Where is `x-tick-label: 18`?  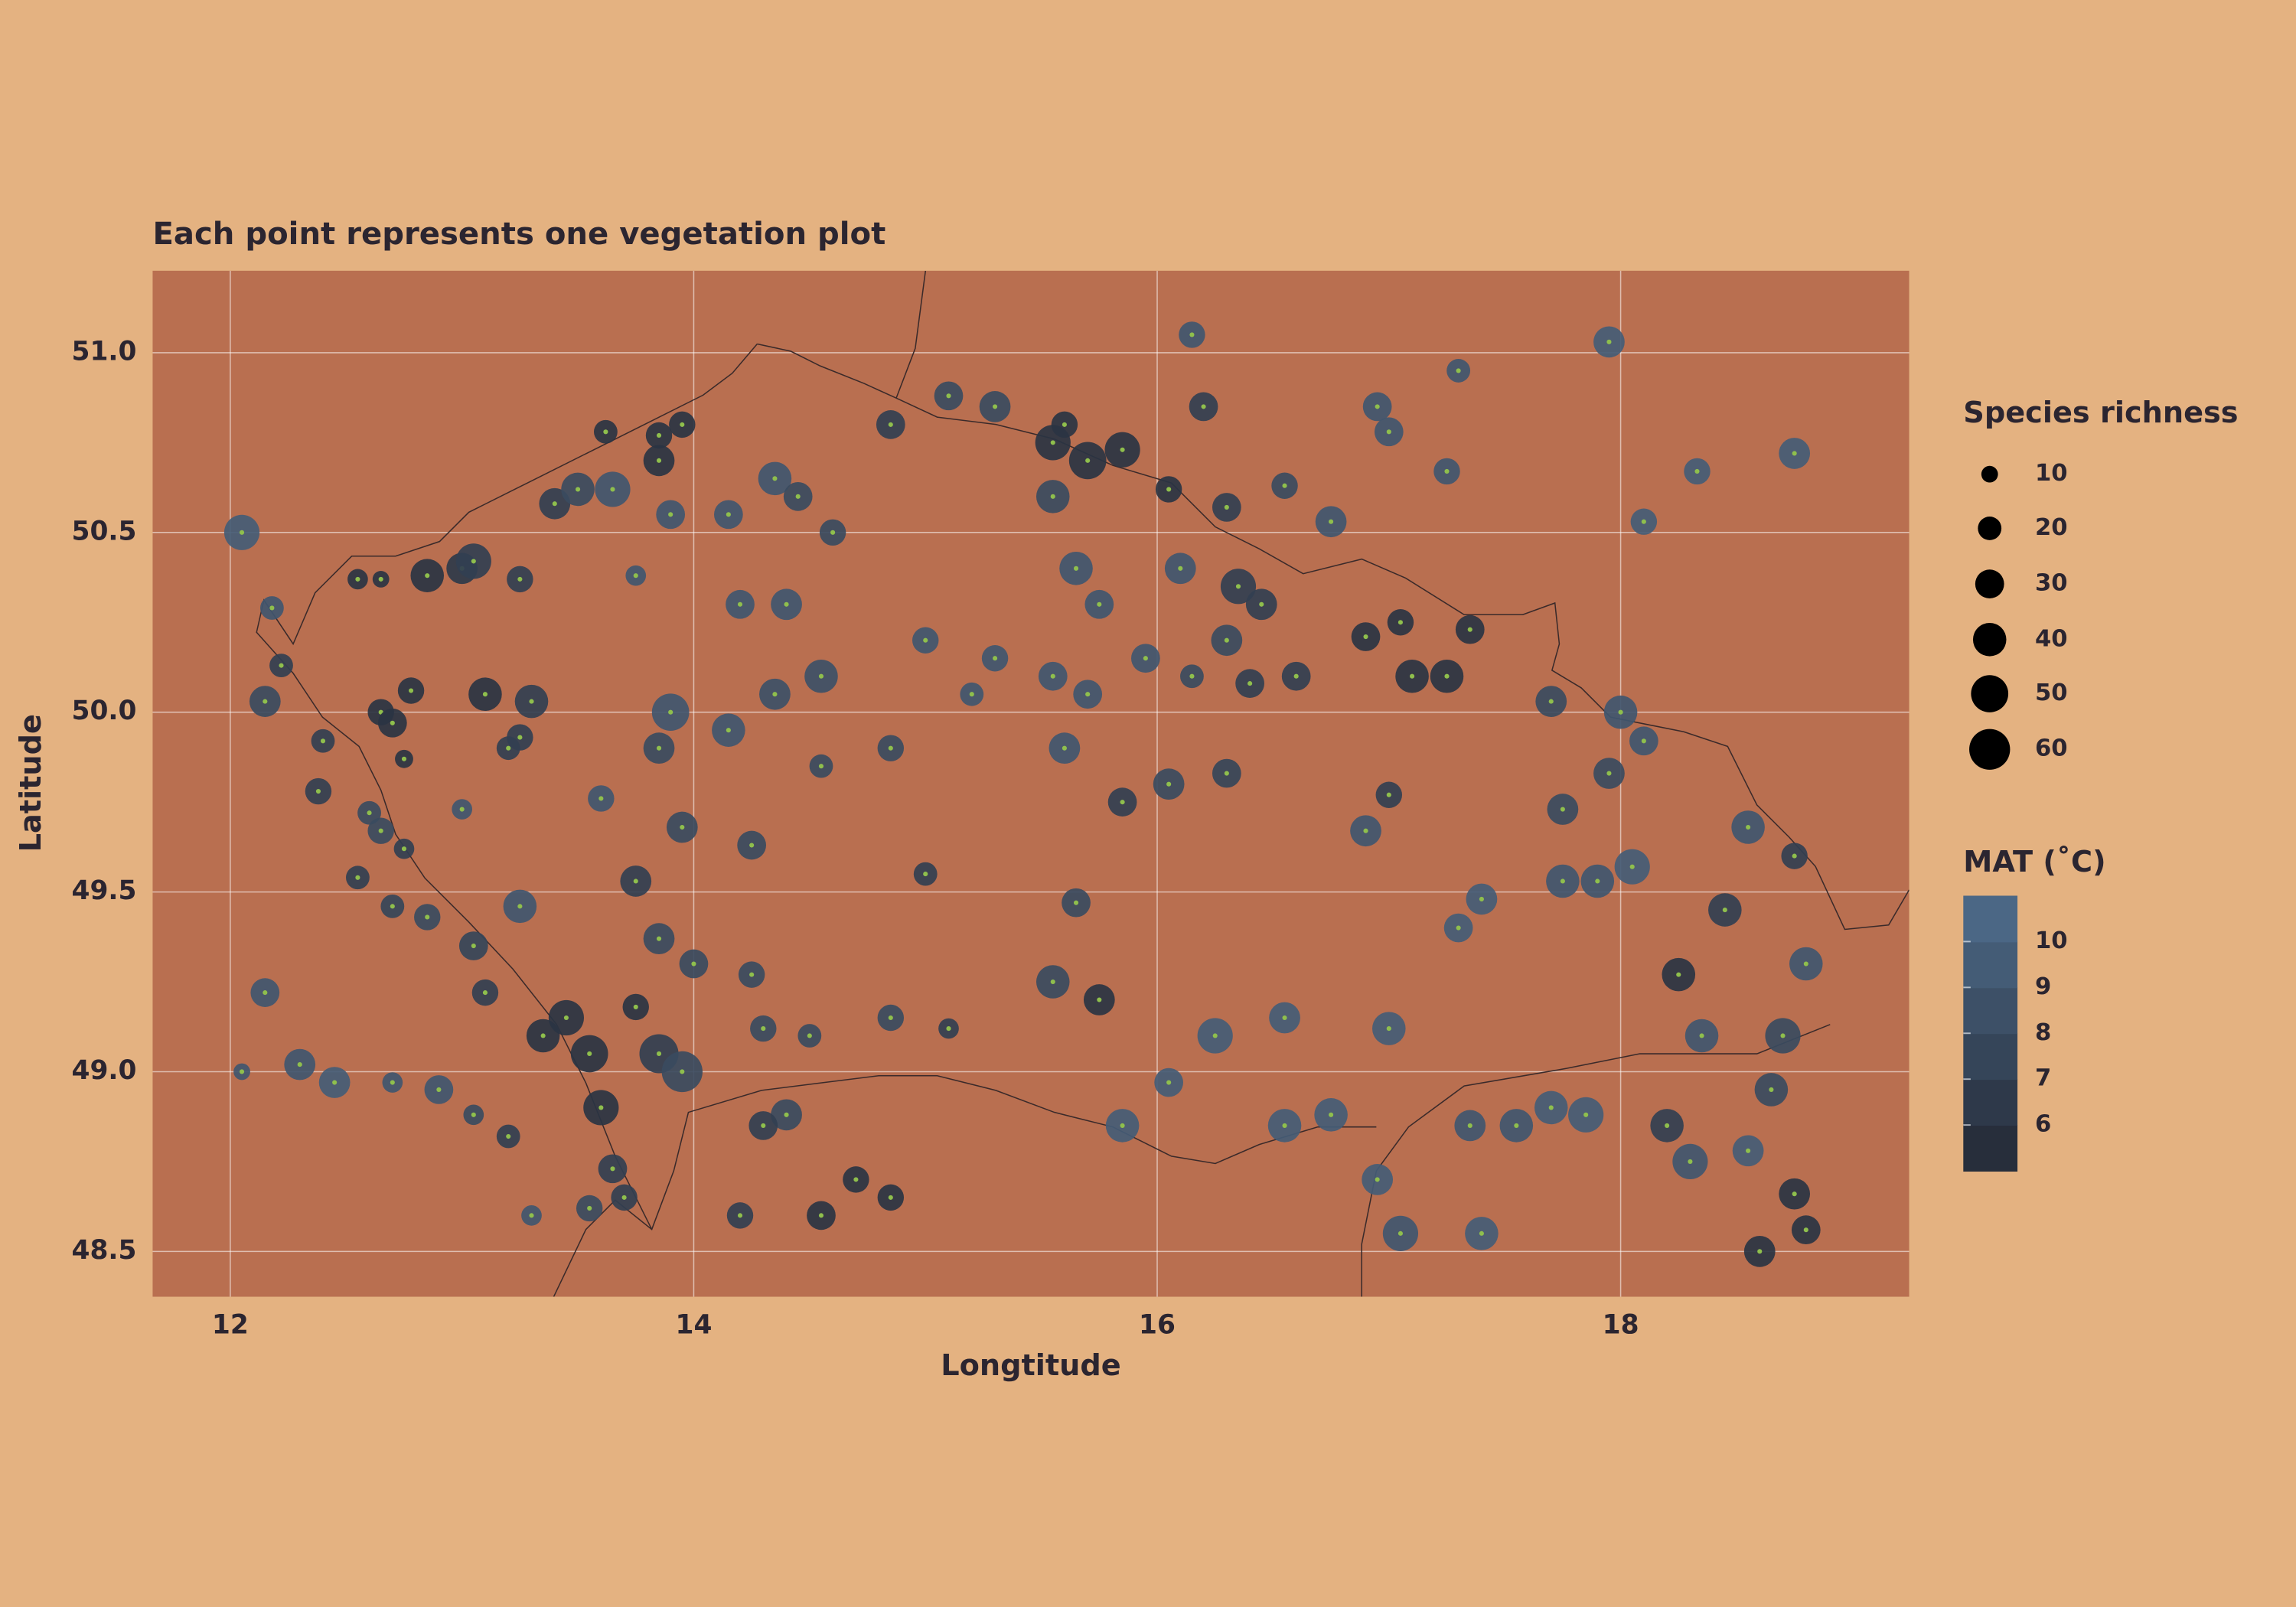
x-tick-label: 18 is located at coordinates (1621, 1324).